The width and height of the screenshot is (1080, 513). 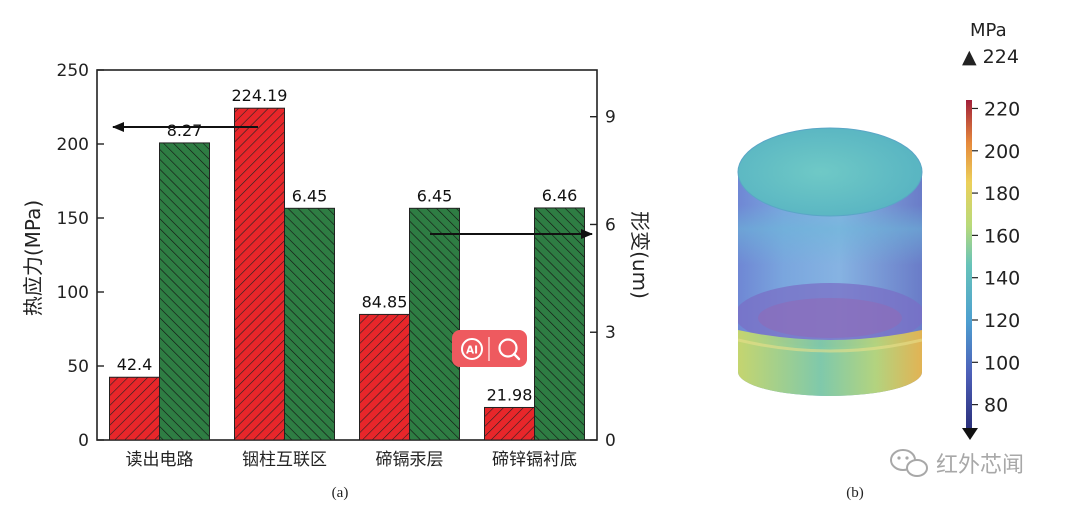 I want to click on stress-value-label: 42.4, so click(x=135, y=364).